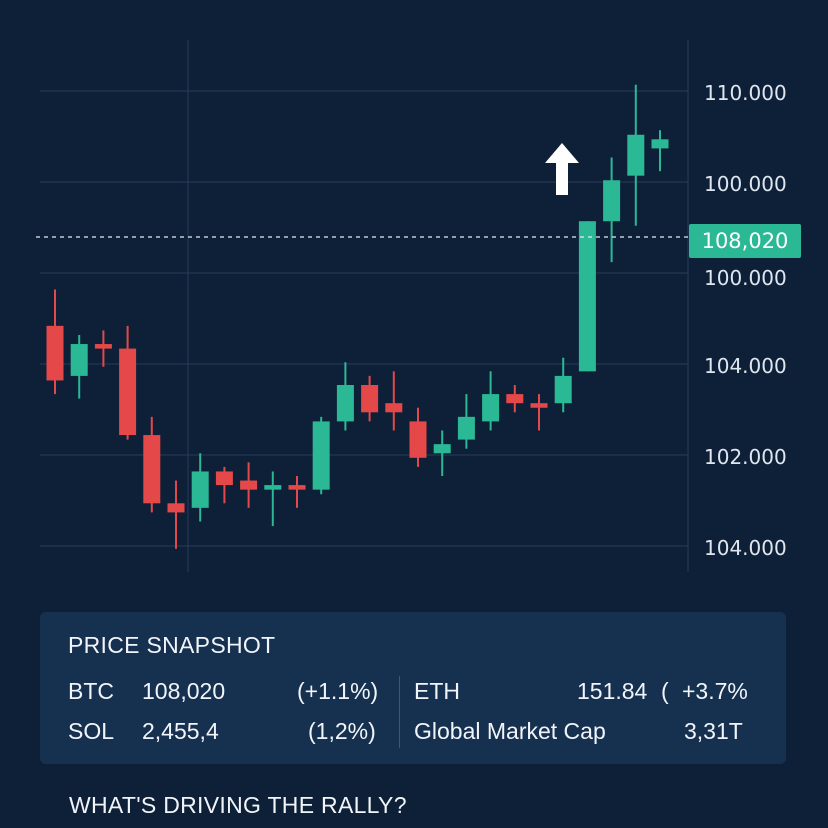  What do you see at coordinates (745, 93) in the screenshot?
I see `y-axis-tick-label: 110.000` at bounding box center [745, 93].